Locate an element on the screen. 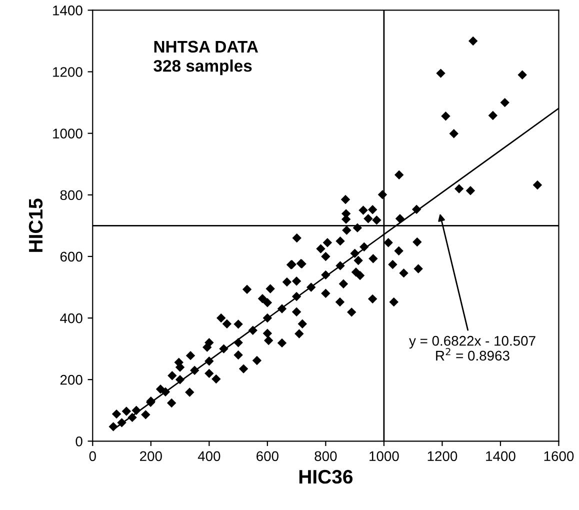 This screenshot has height=510, width=579. y-tick-label: 0 is located at coordinates (79, 441).